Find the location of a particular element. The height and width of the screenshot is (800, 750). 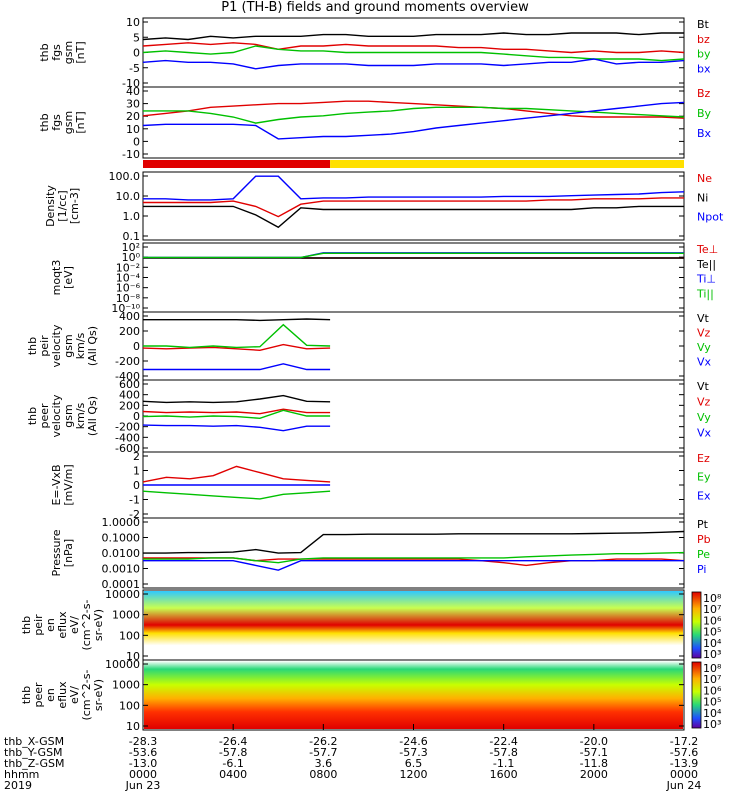

footer-value-3-1: 0400 is located at coordinates (233, 774).